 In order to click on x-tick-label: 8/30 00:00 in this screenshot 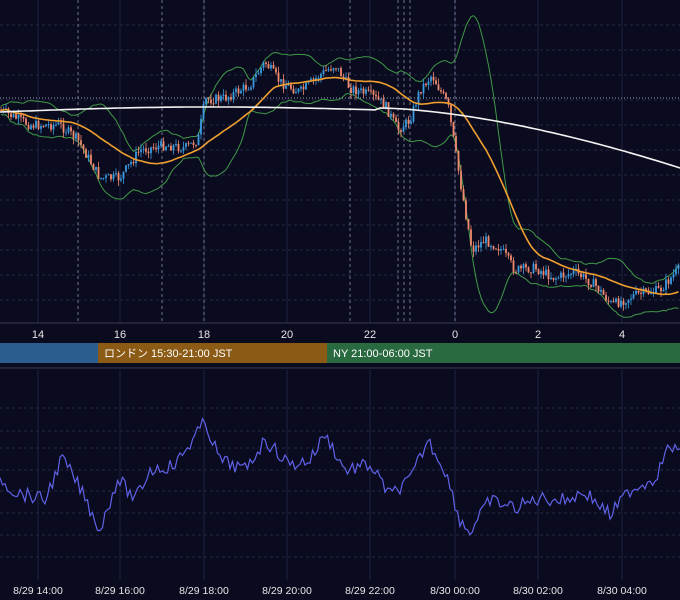, I will do `click(455, 591)`.